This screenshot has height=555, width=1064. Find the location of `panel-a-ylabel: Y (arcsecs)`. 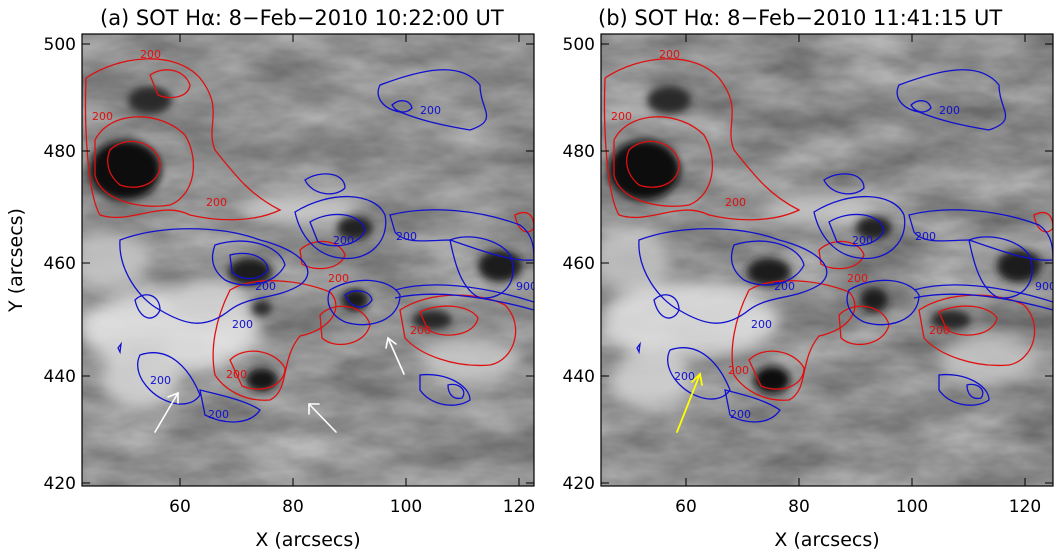

panel-a-ylabel: Y (arcsecs) is located at coordinates (16, 260).